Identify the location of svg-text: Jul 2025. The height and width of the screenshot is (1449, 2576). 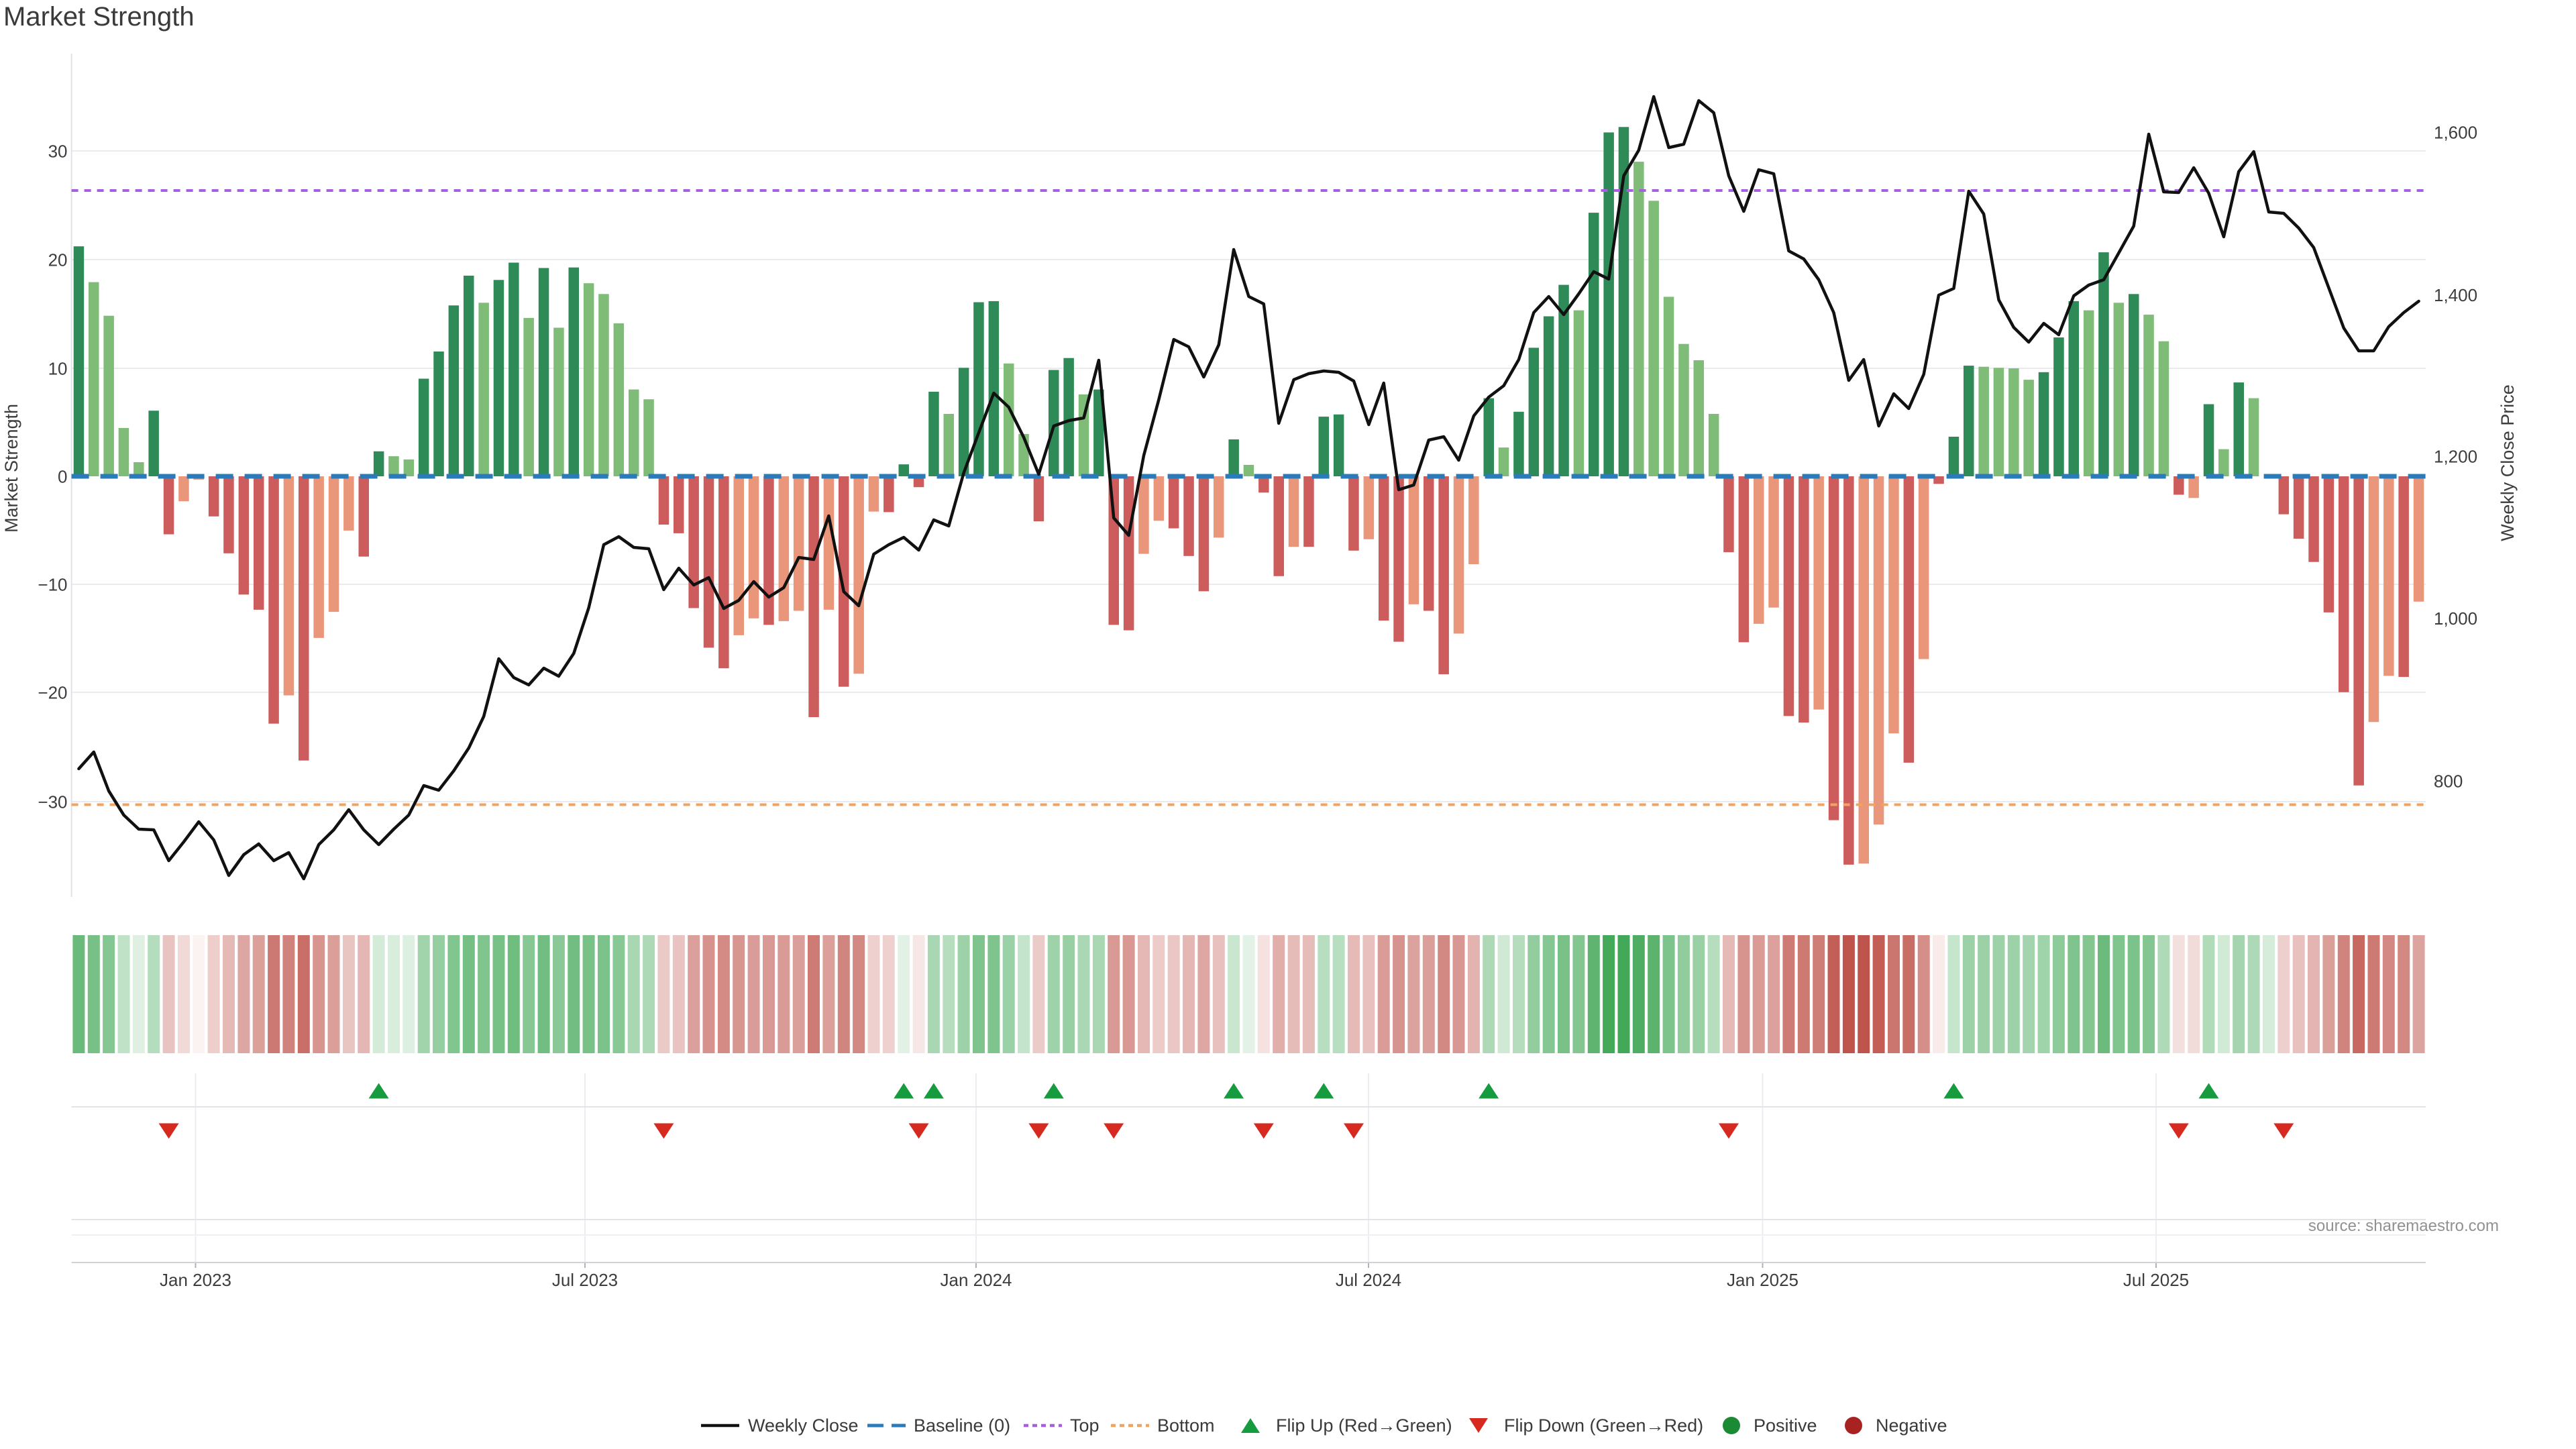
(2156, 1280).